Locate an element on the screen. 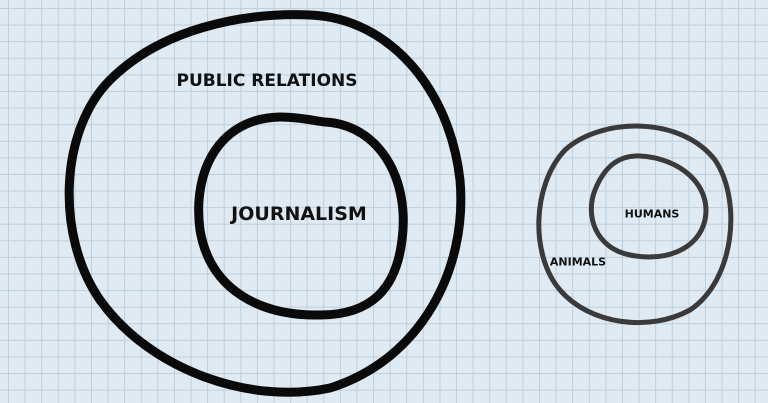  label-animals: ANIMALS is located at coordinates (578, 262).